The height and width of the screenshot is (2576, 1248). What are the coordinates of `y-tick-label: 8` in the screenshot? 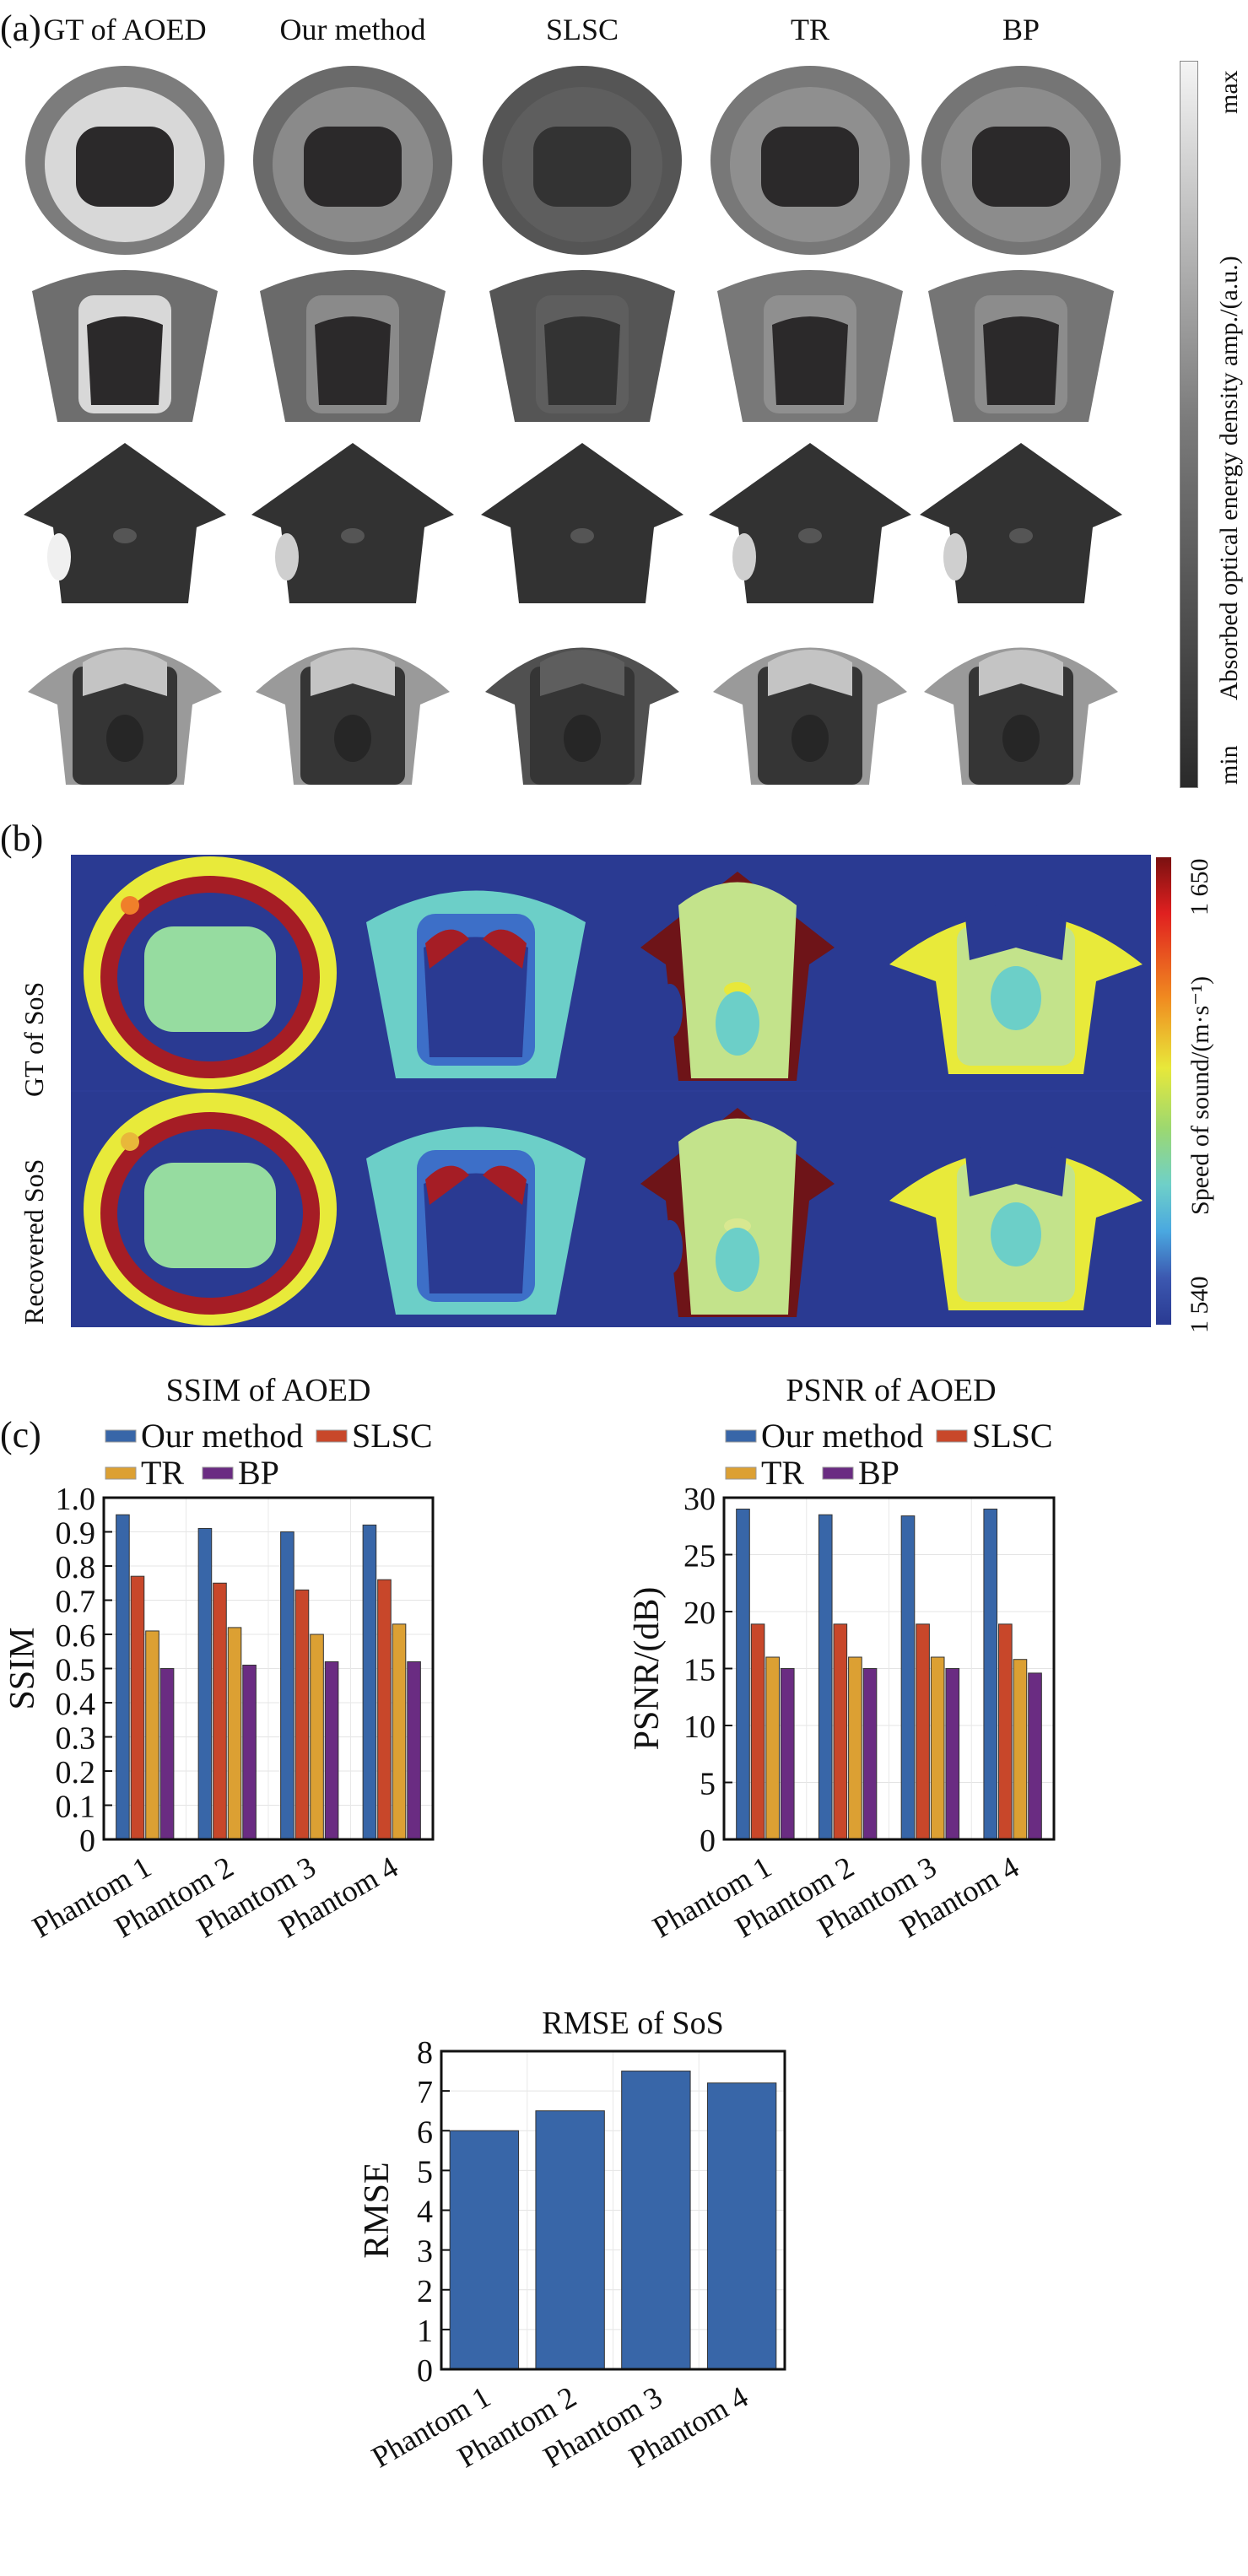 It's located at (425, 2053).